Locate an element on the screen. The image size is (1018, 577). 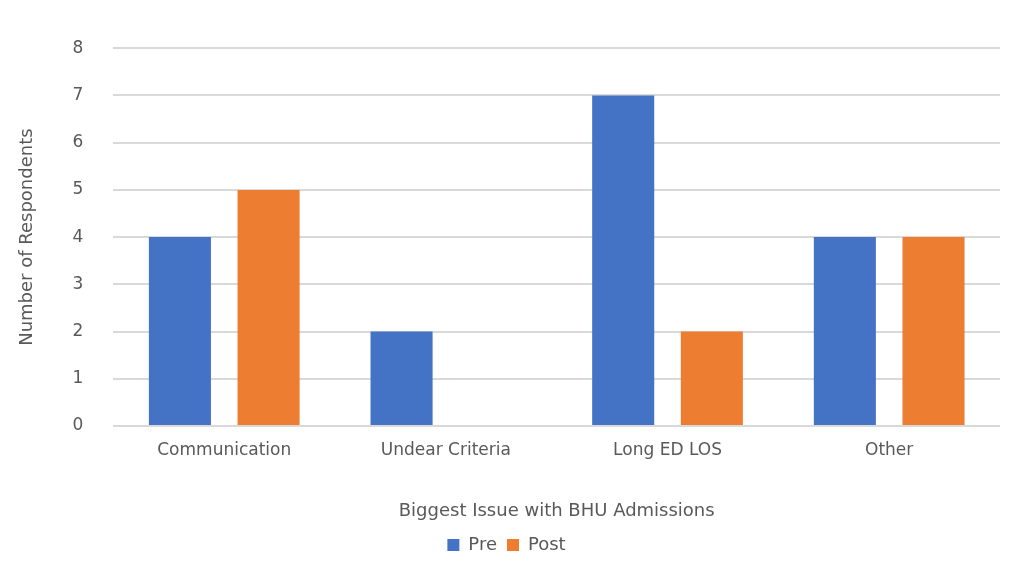
y-tick-label: 0 is located at coordinates (78, 424).